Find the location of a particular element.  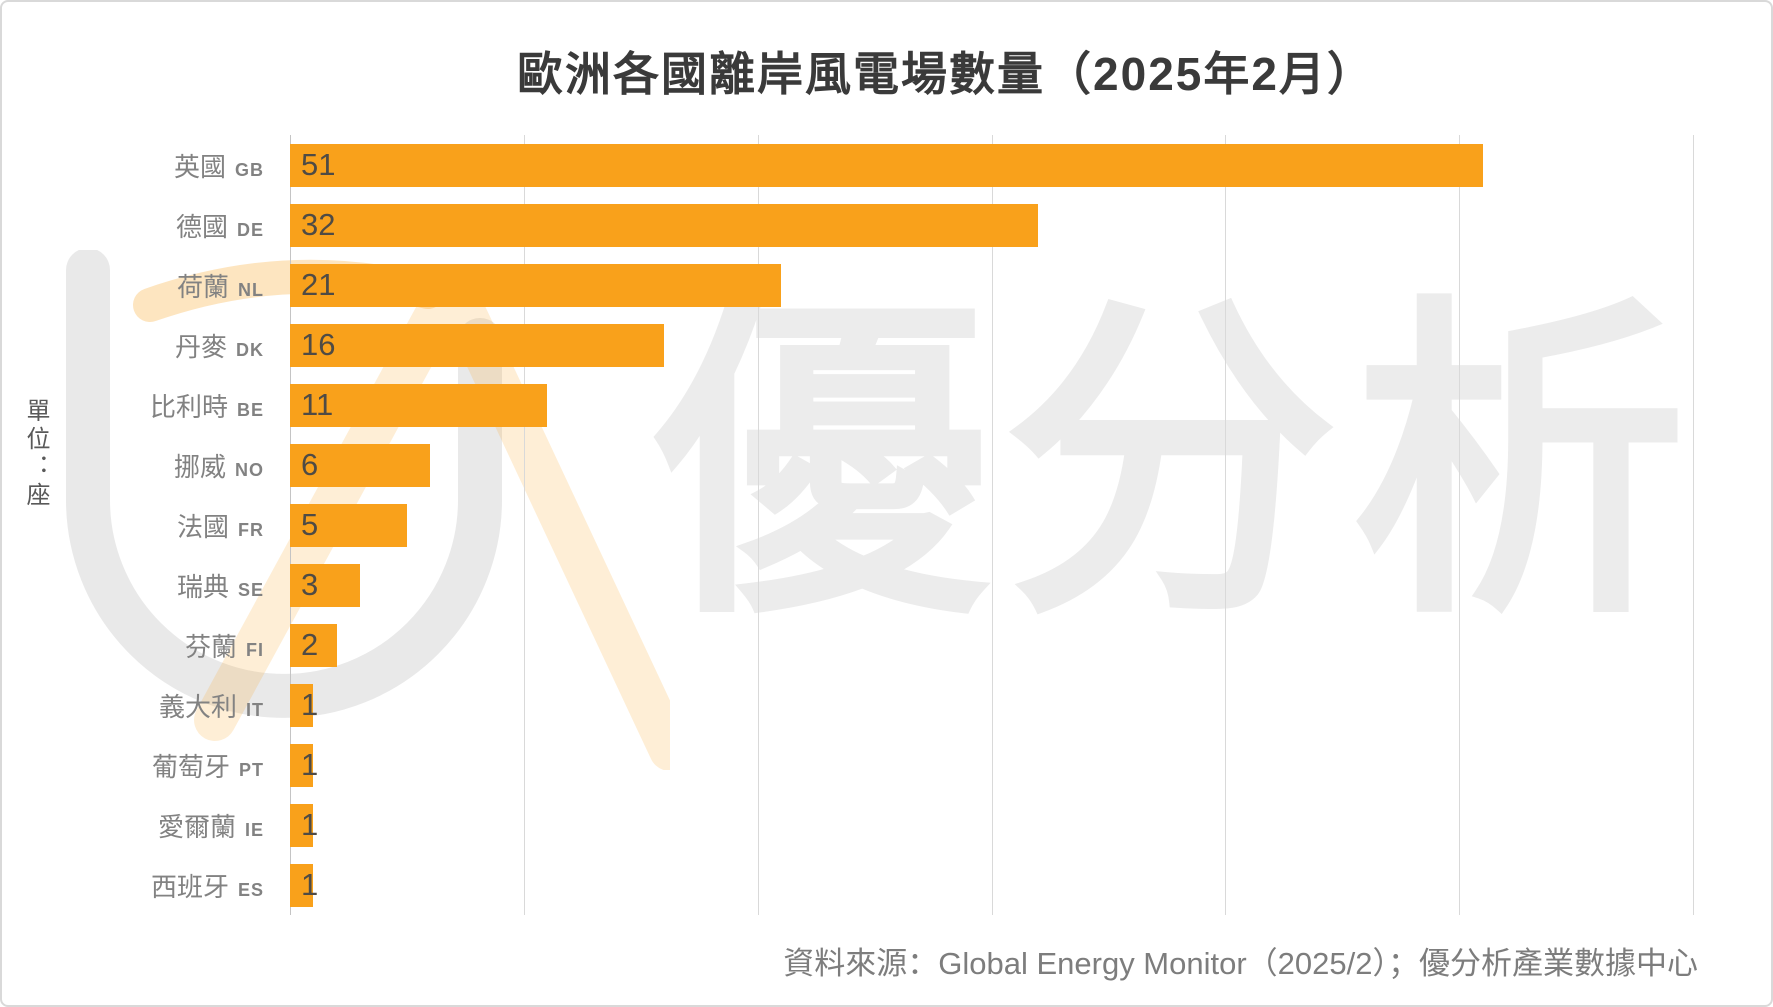

value-label: 21 is located at coordinates (318, 284).